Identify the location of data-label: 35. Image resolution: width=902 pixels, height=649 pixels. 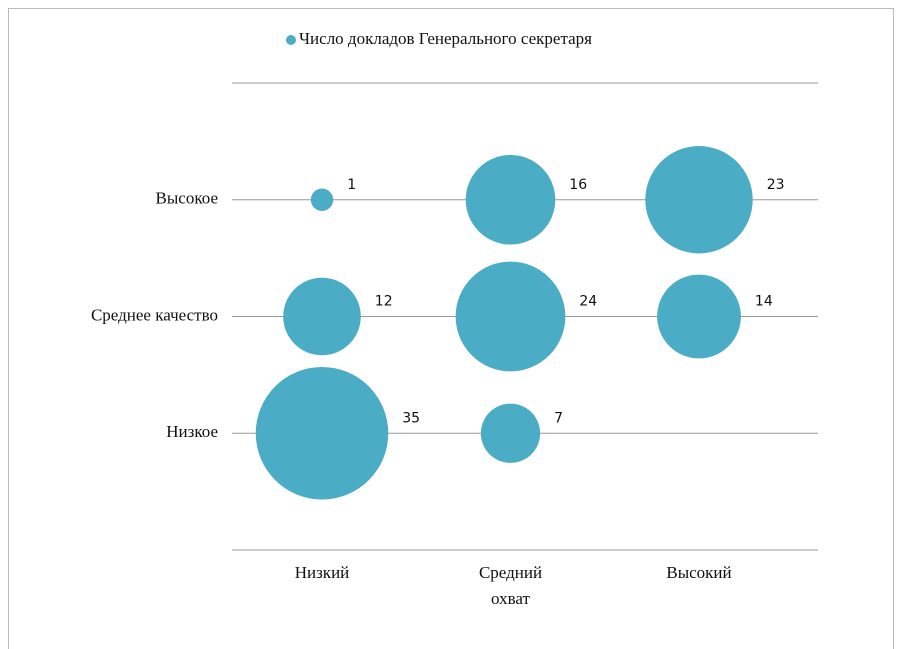
(411, 418).